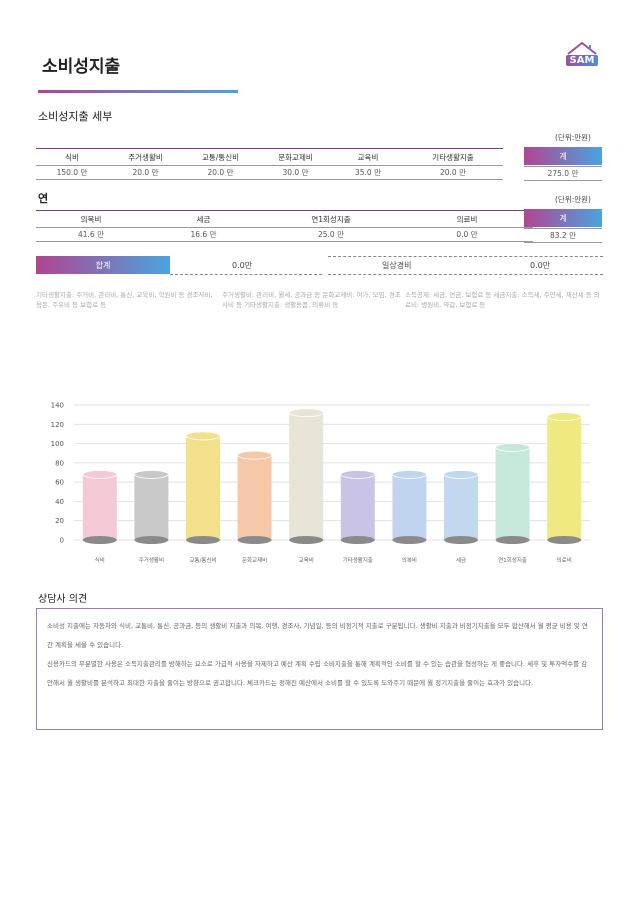  What do you see at coordinates (467, 218) in the screenshot?
I see `annual-header: 의료비` at bounding box center [467, 218].